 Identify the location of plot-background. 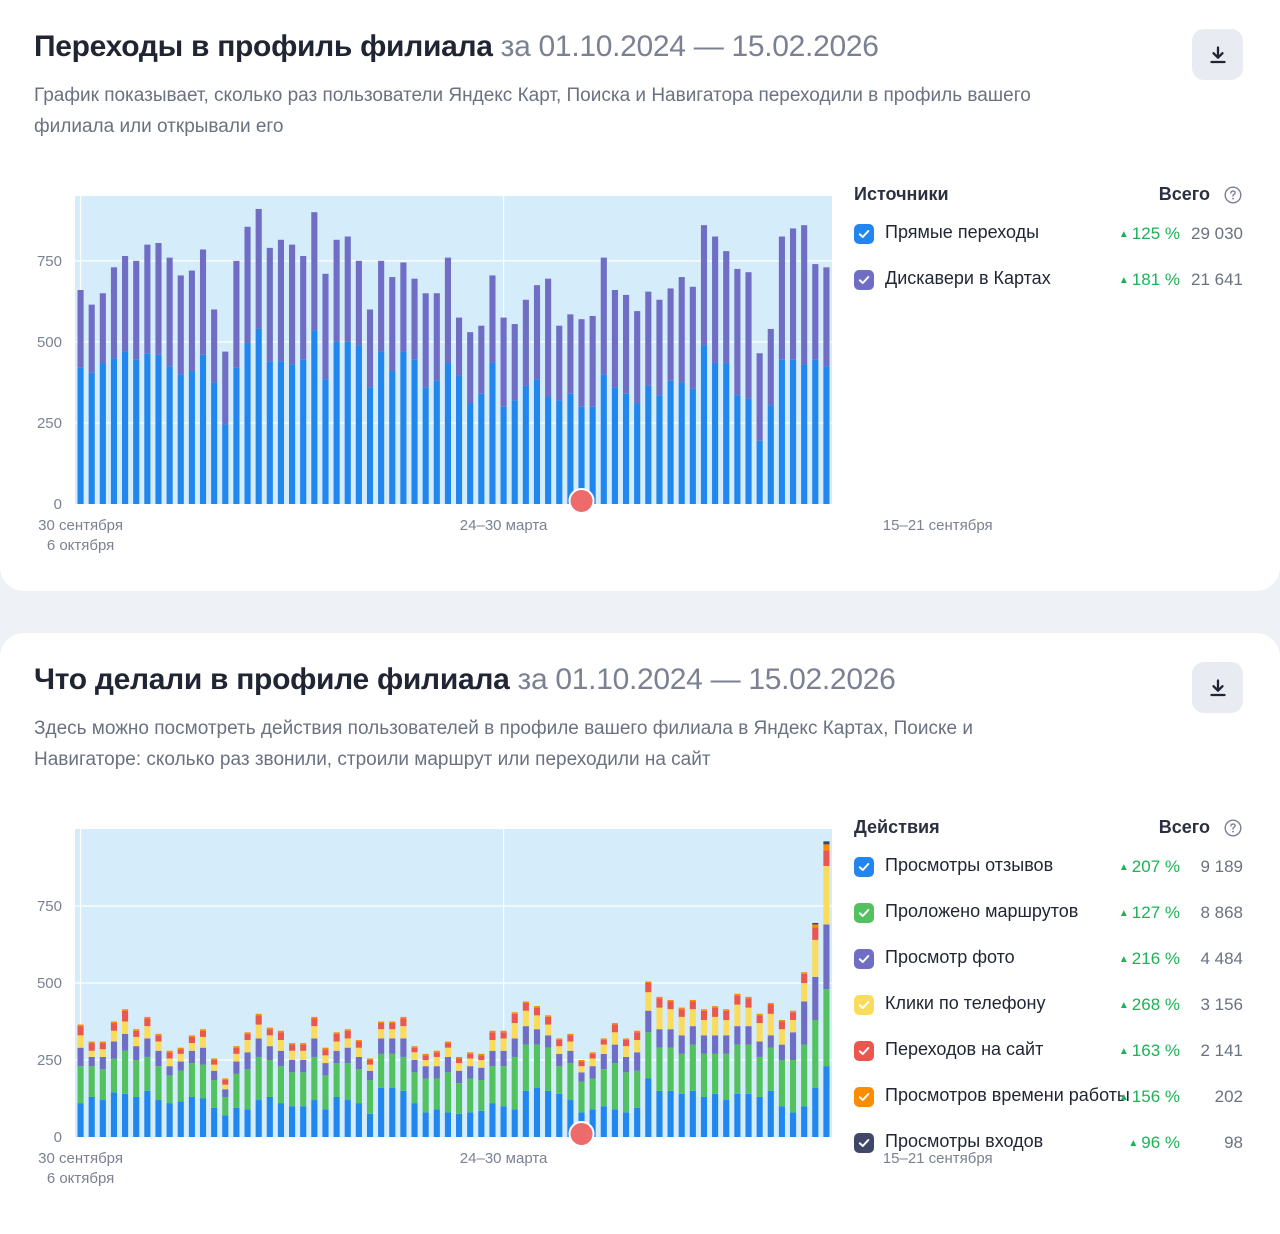
(453, 350).